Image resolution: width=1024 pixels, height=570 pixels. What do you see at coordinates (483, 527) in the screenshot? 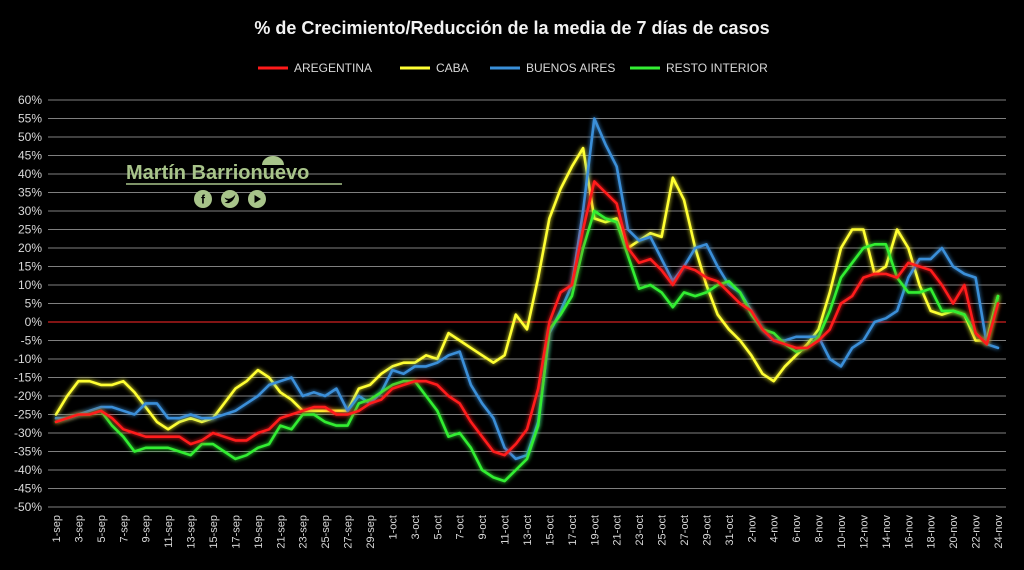
I see `x-tick-label: 9-oct` at bounding box center [483, 527].